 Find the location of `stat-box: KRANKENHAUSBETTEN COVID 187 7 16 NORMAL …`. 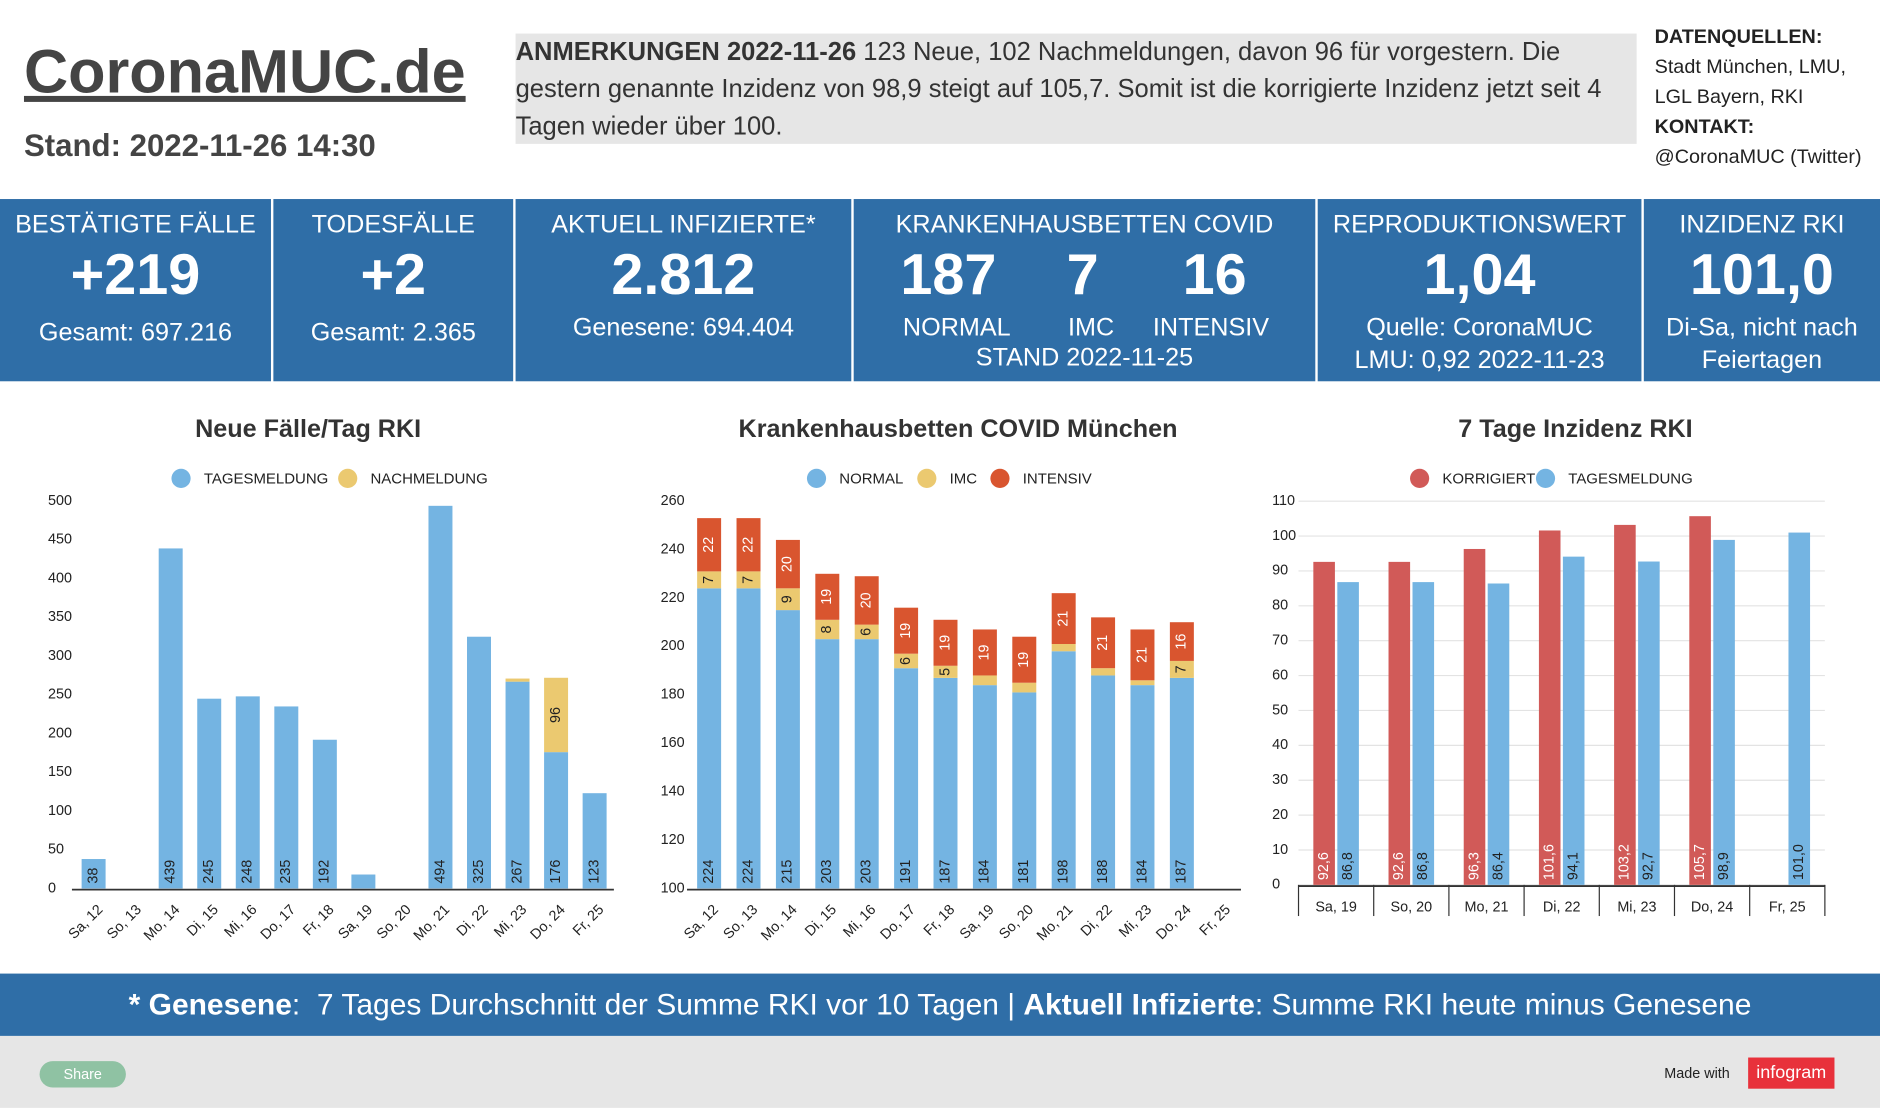

stat-box: KRANKENHAUSBETTEN COVID 187 7 16 NORMAL … is located at coordinates (1084, 290).